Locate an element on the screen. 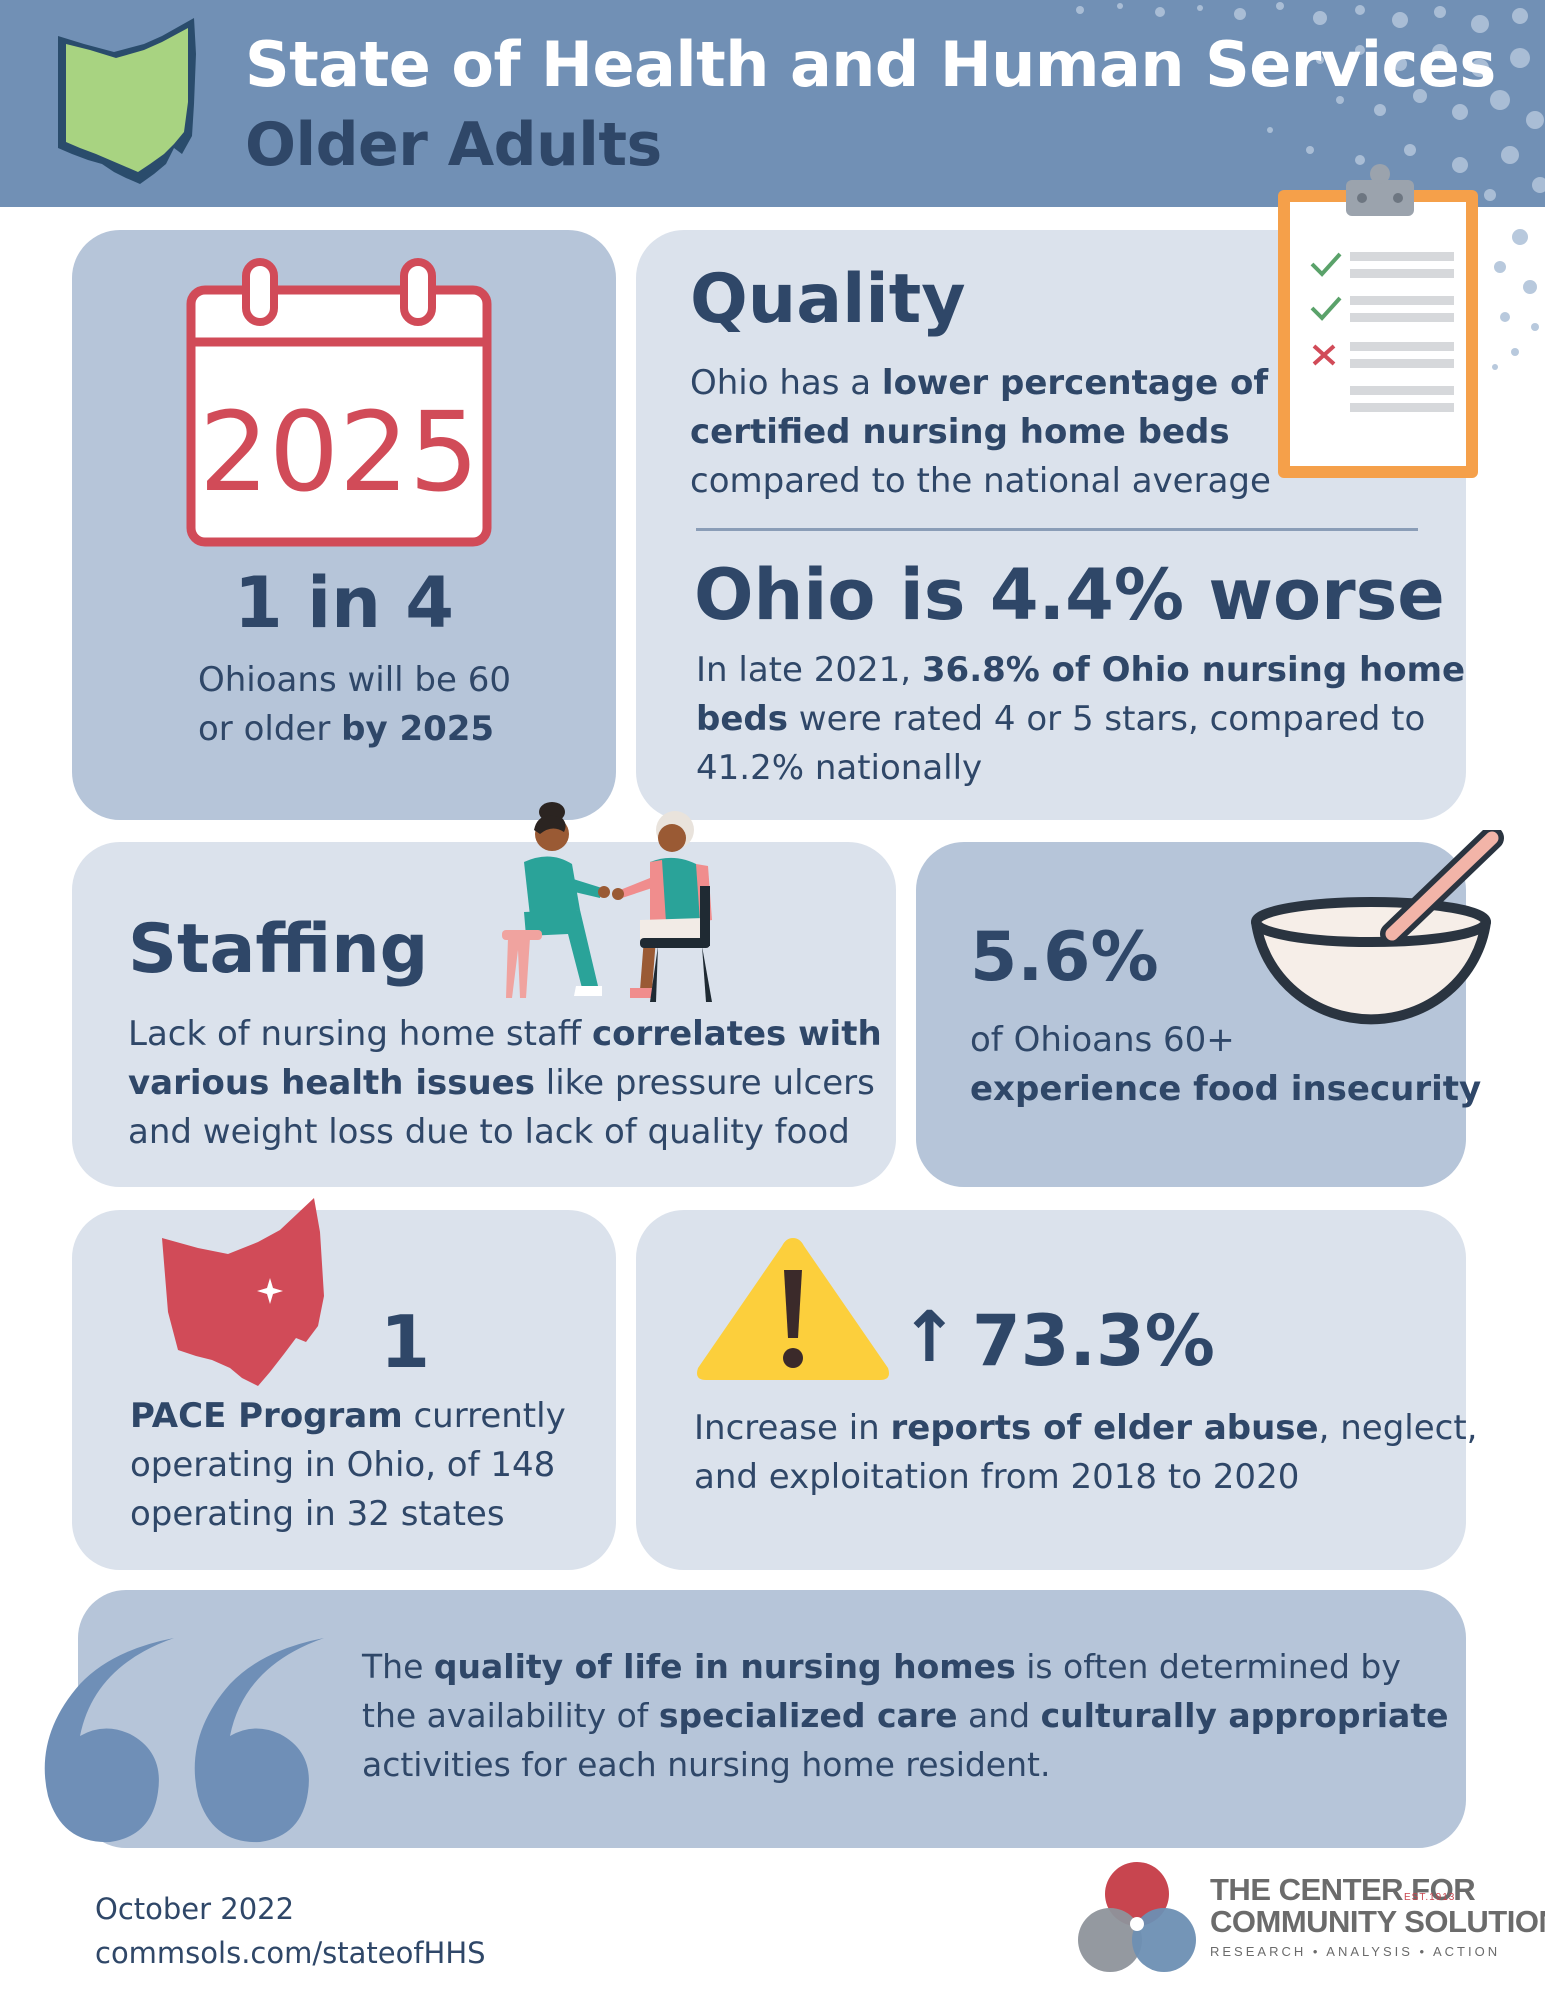 Image resolution: width=1545 pixels, height=2000 pixels. page-subtitle: Older Adults is located at coordinates (453, 145).